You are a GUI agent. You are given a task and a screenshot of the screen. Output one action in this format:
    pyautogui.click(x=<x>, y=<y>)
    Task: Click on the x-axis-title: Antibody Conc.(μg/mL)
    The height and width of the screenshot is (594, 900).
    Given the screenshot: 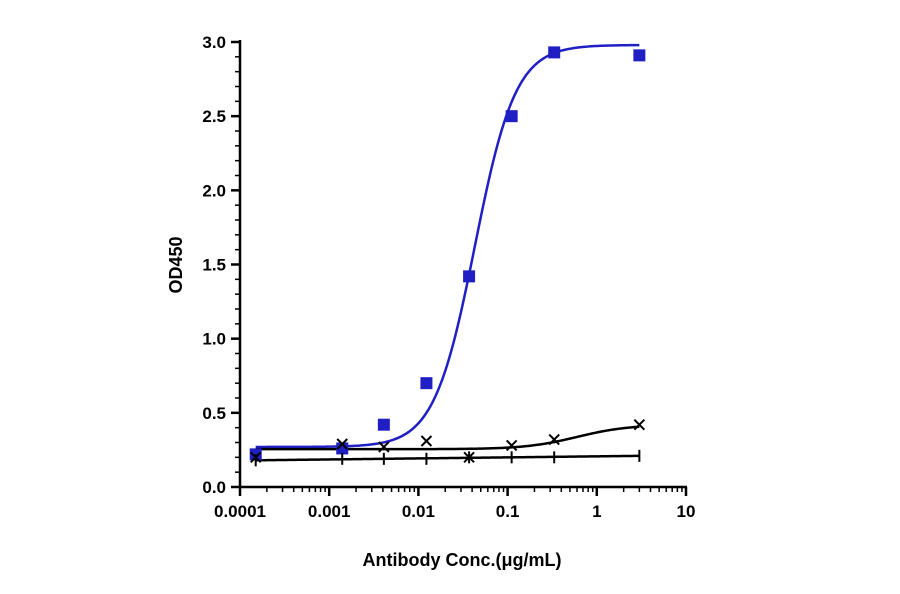 What is the action you would take?
    pyautogui.click(x=462, y=560)
    